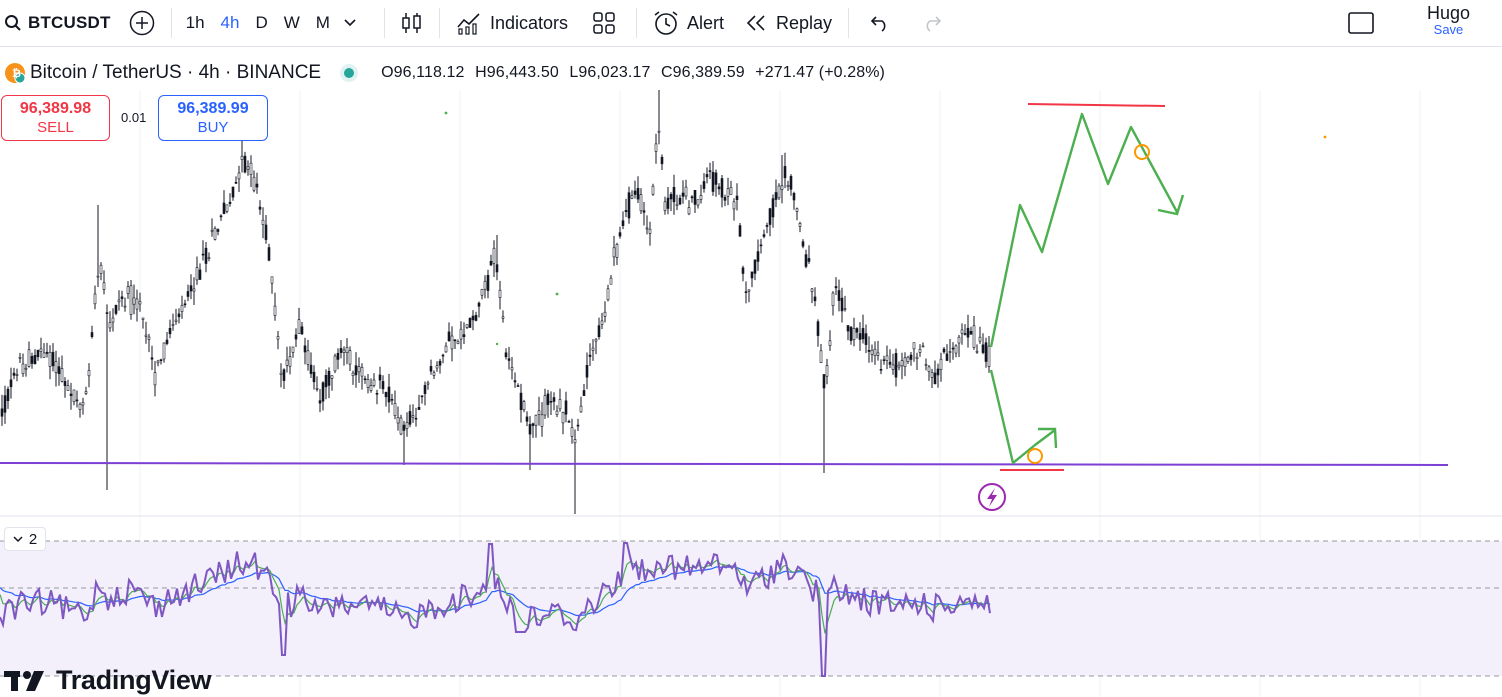  I want to click on sell-button: 96,389.98 SELL, so click(55, 118).